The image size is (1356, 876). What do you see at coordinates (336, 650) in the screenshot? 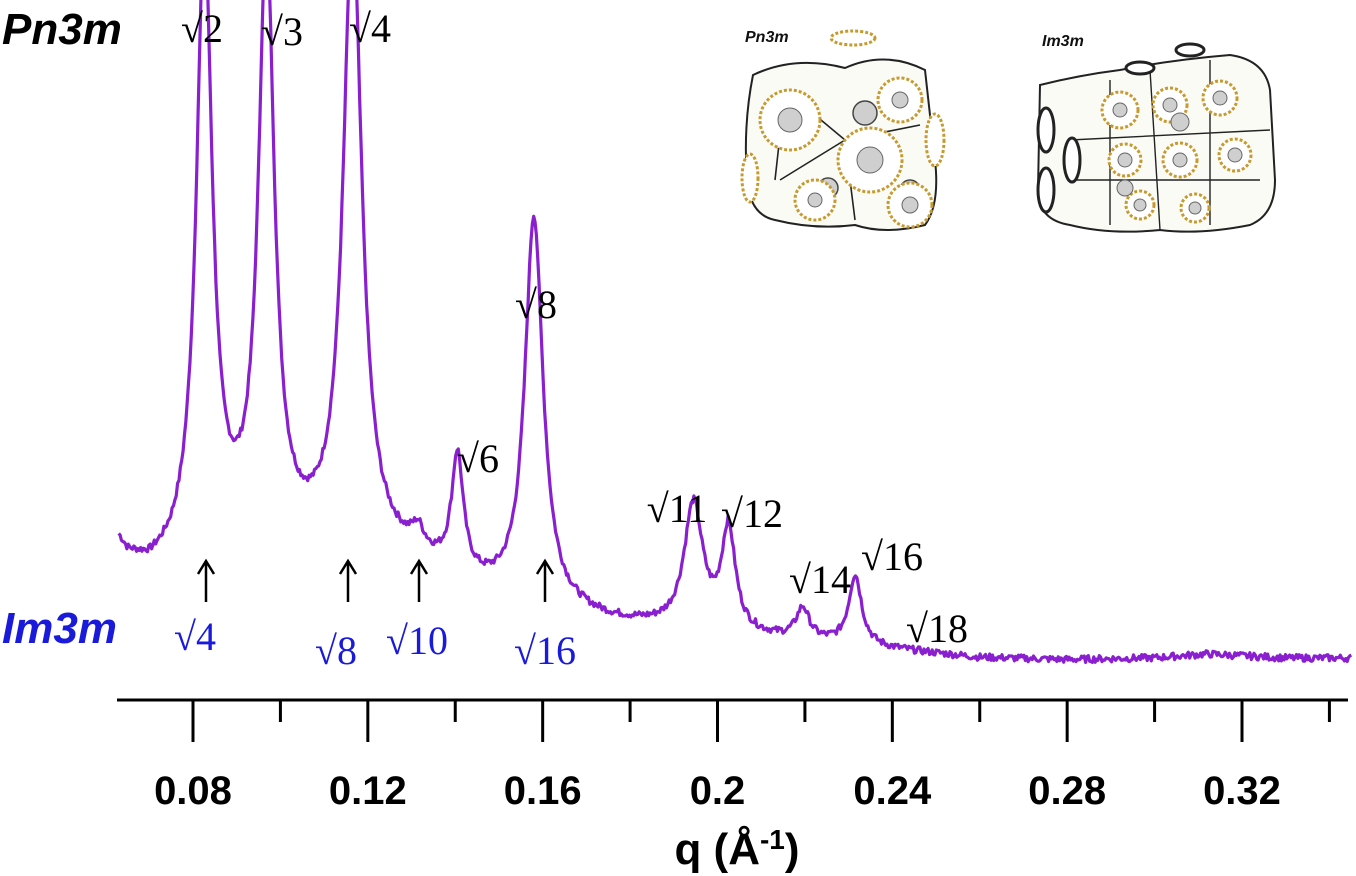
I see `im3m-index-label: √8` at bounding box center [336, 650].